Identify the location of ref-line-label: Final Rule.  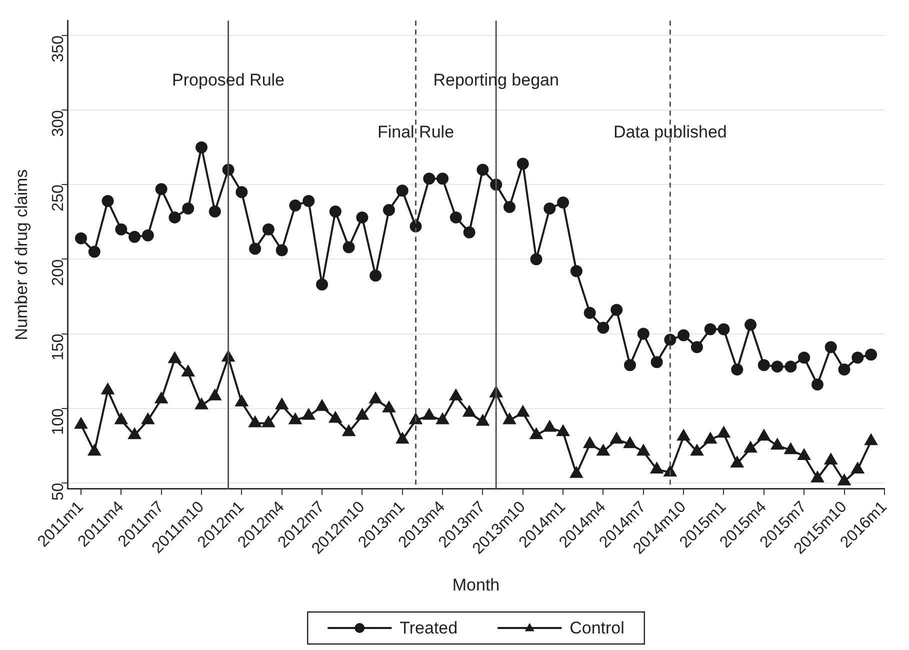
(415, 132).